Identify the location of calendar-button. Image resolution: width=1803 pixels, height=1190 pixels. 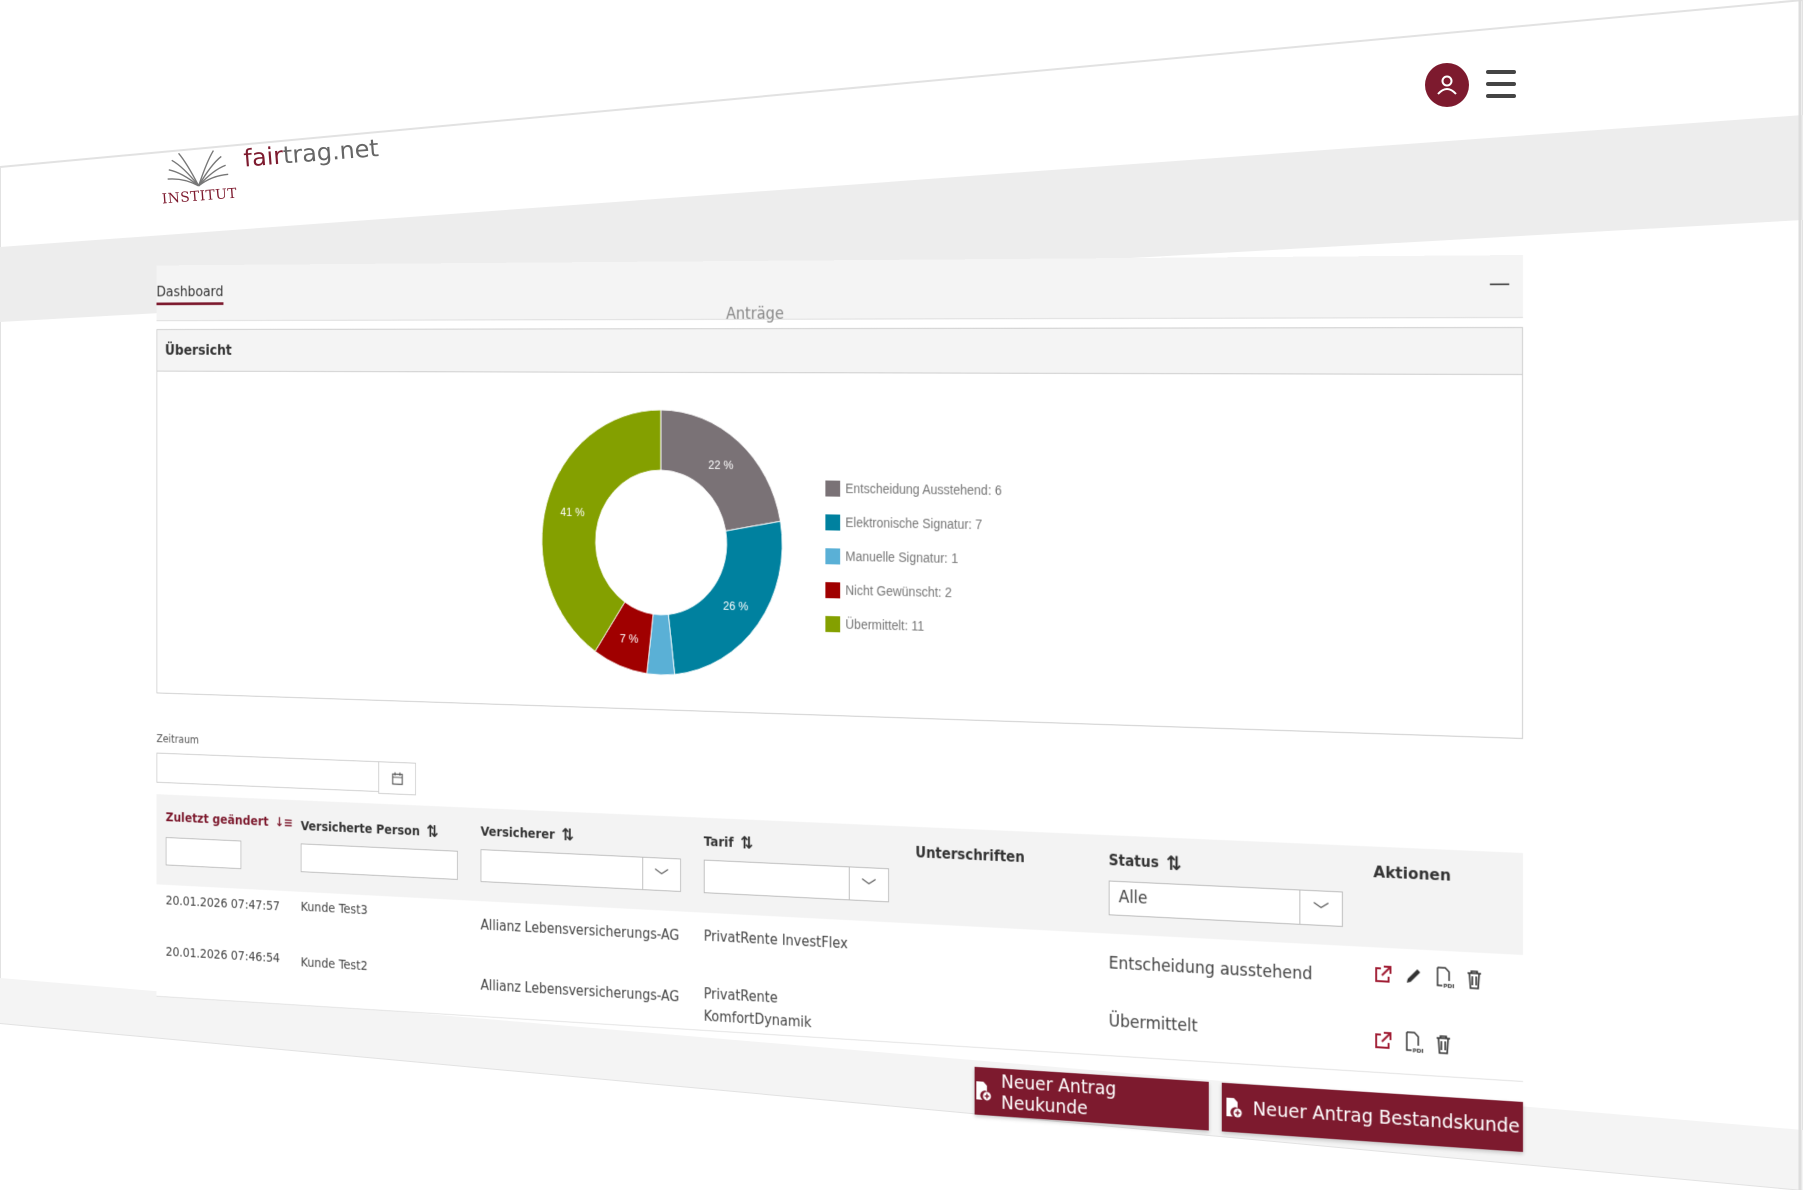
(397, 778).